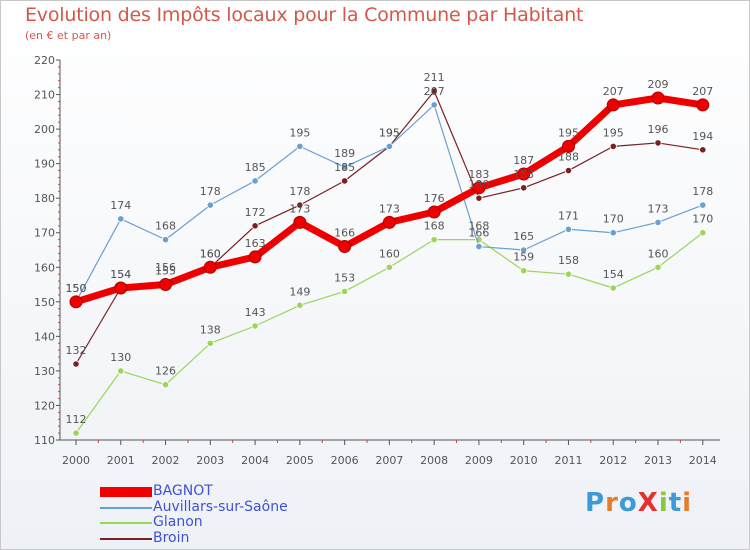 This screenshot has width=750, height=550. What do you see at coordinates (44, 198) in the screenshot?
I see `y-tick-label: 180` at bounding box center [44, 198].